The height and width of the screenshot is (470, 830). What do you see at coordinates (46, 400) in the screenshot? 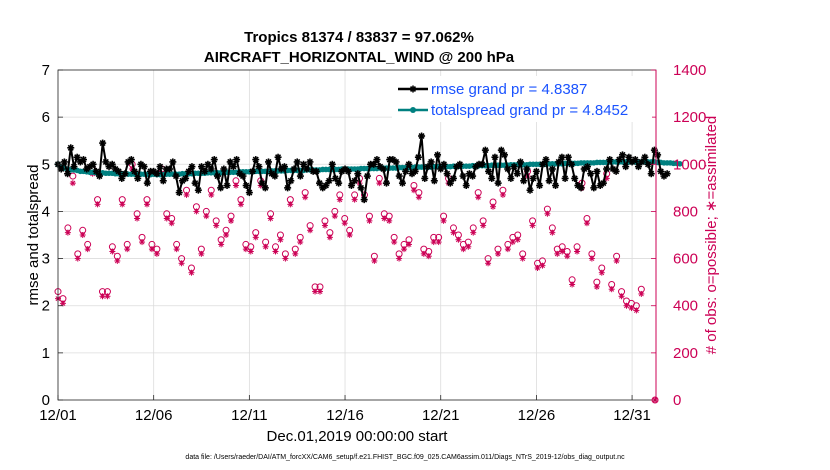
I see `left-tick-label: 0` at bounding box center [46, 400].